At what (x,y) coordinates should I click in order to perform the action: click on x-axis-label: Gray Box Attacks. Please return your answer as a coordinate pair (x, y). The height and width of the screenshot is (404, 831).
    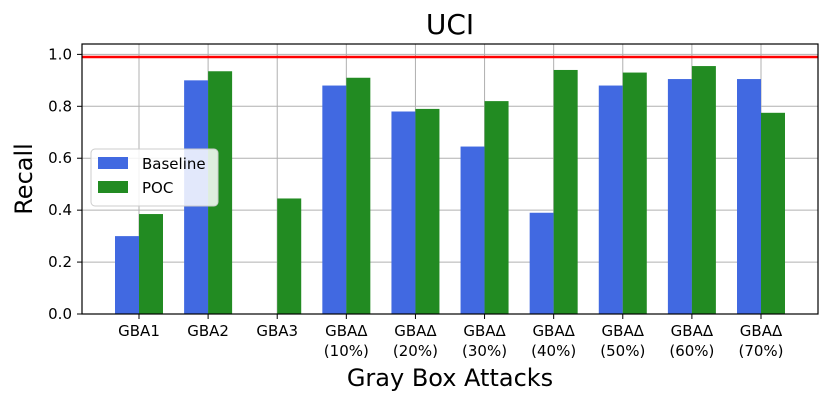
    Looking at the image, I should click on (450, 378).